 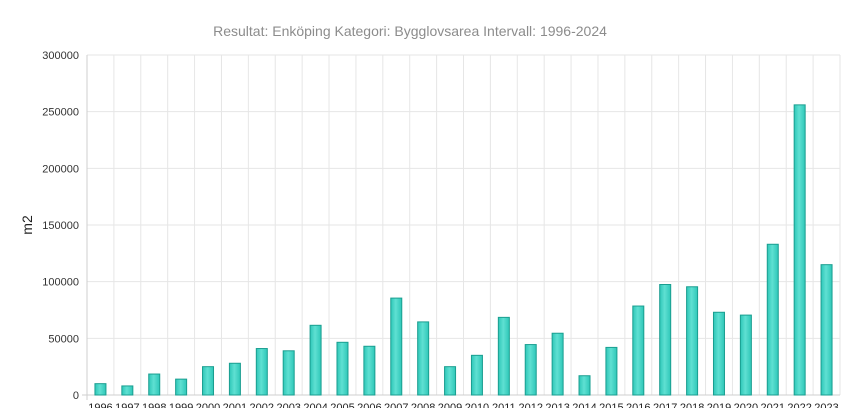 What do you see at coordinates (262, 405) in the screenshot?
I see `x-tick-label: 2002` at bounding box center [262, 405].